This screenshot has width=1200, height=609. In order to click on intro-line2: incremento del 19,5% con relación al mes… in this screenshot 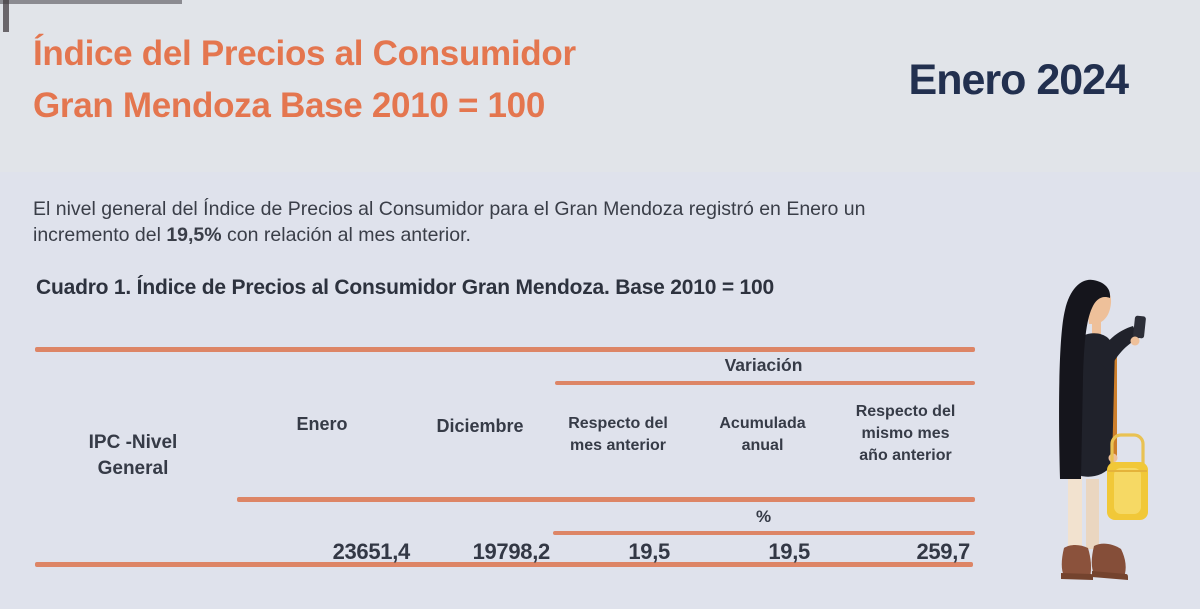, I will do `click(252, 235)`.